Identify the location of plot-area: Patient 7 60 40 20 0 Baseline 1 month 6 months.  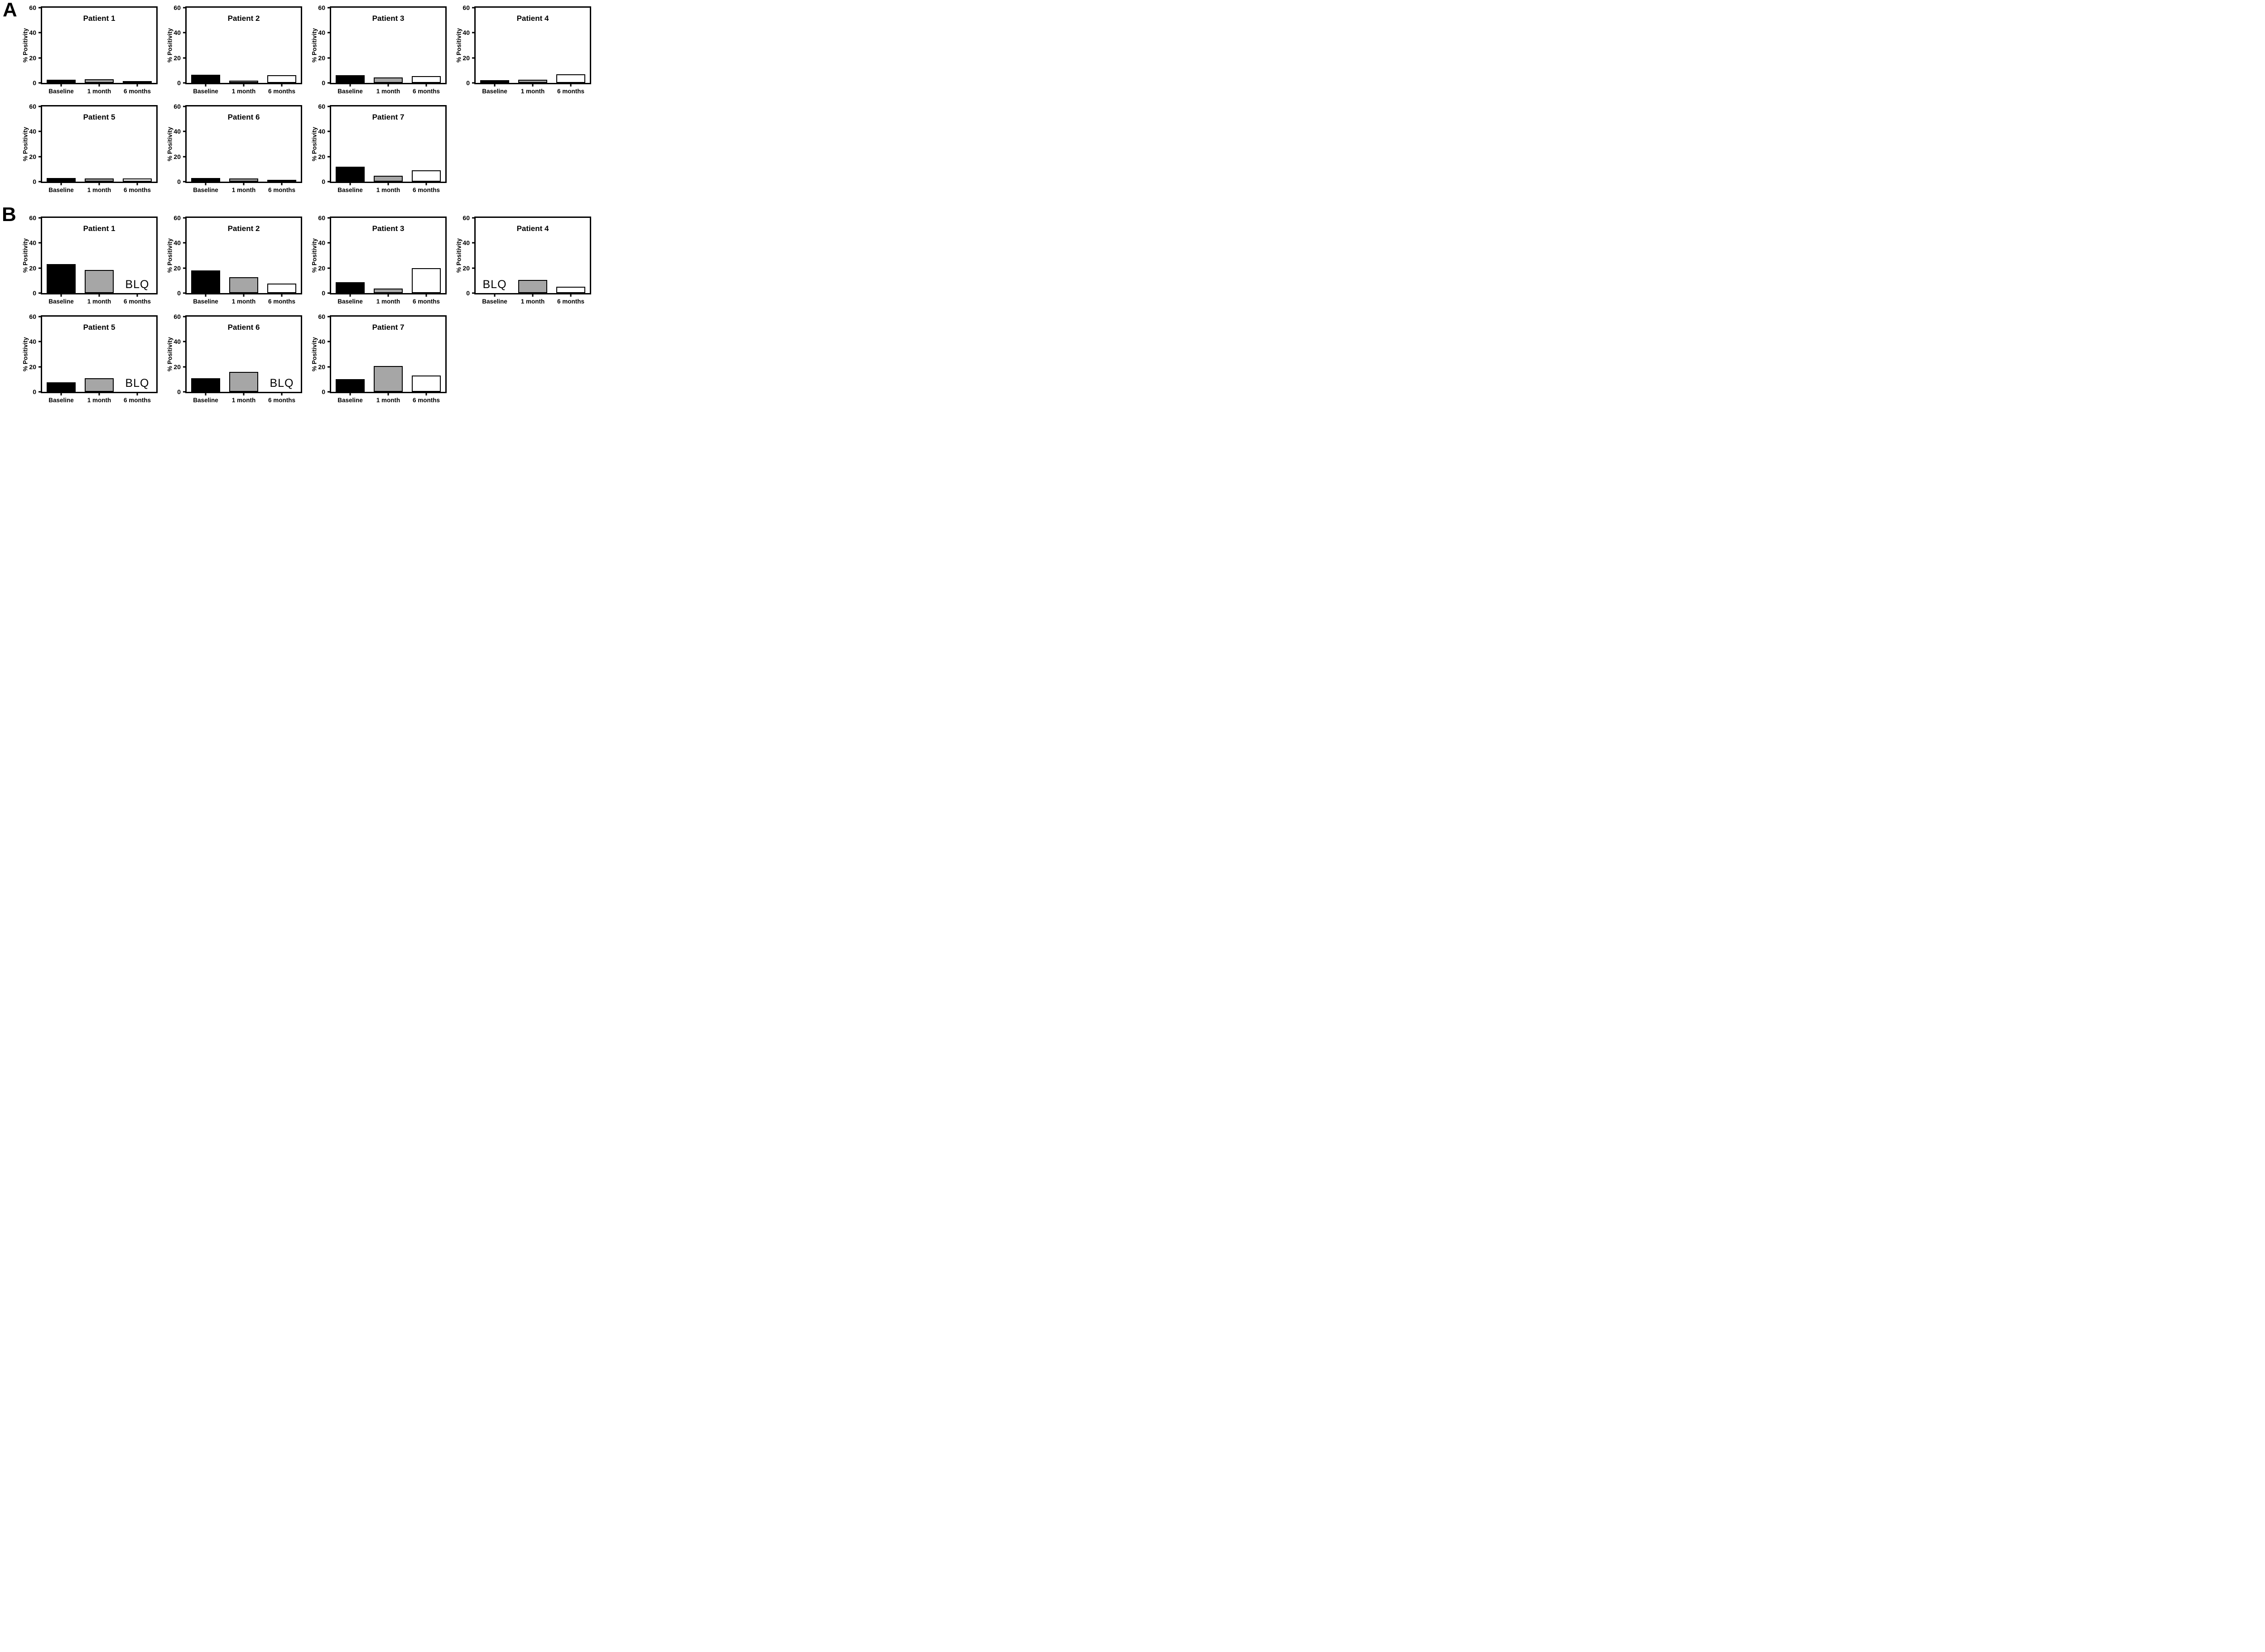
(383, 148).